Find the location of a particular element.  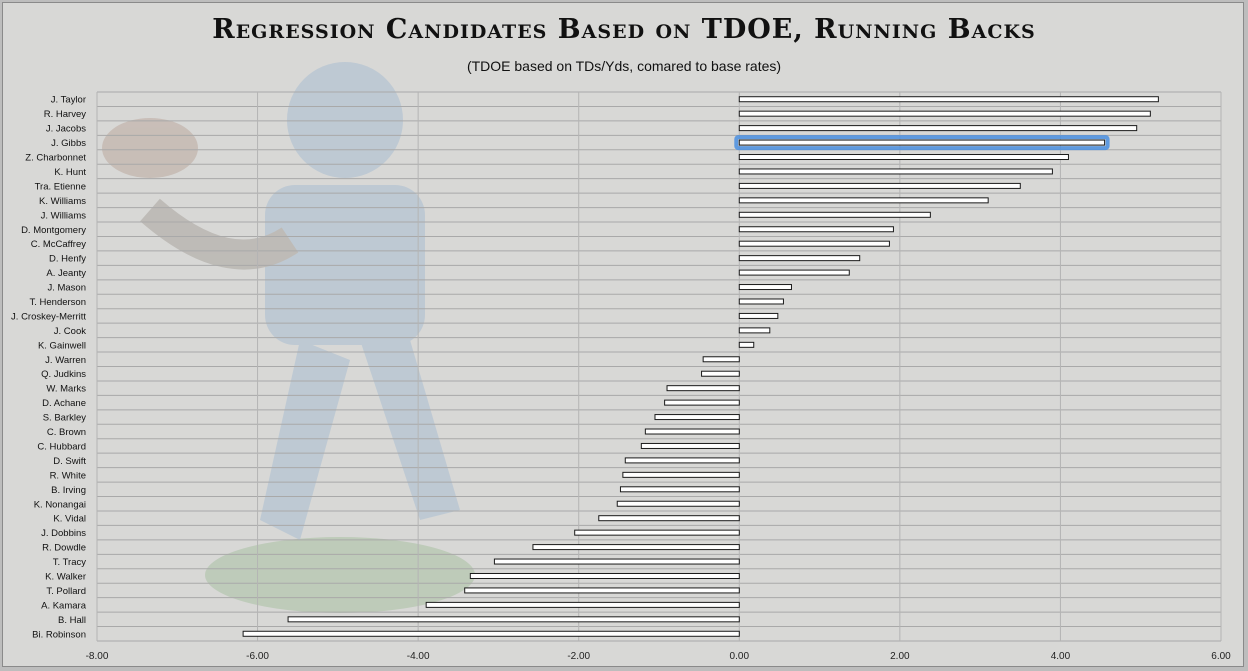

category-label: K. Vidal is located at coordinates (69, 519).